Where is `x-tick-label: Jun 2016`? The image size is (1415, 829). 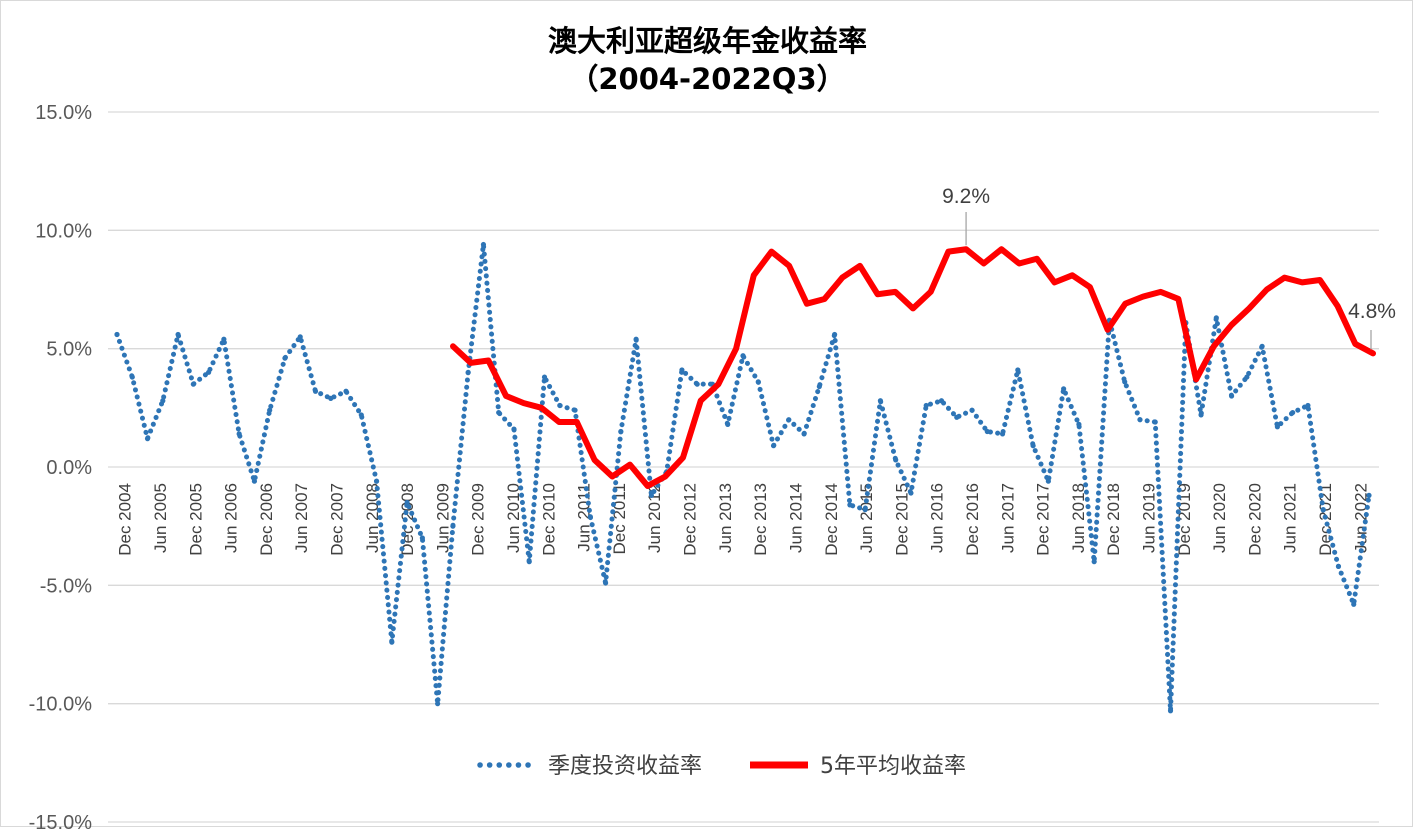 x-tick-label: Jun 2016 is located at coordinates (937, 518).